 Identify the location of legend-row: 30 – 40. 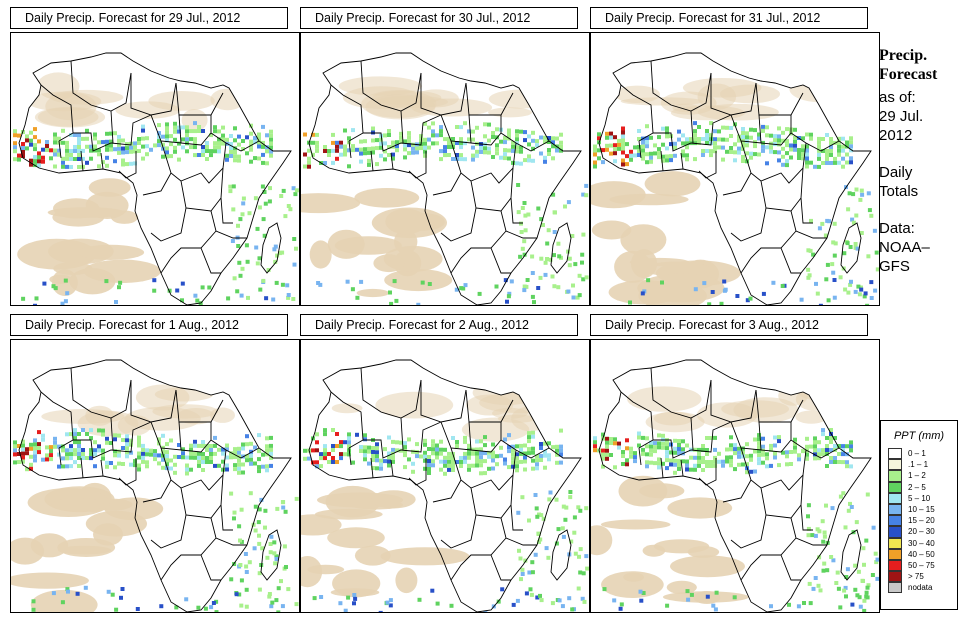
(922, 543).